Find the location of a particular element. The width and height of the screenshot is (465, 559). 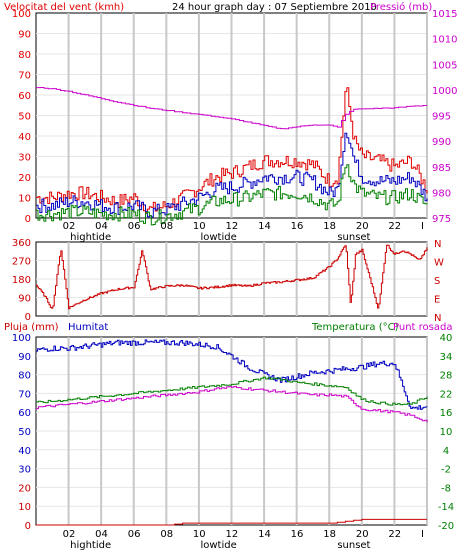

pressure-y-tick-label: 1000 is located at coordinates (444, 91).